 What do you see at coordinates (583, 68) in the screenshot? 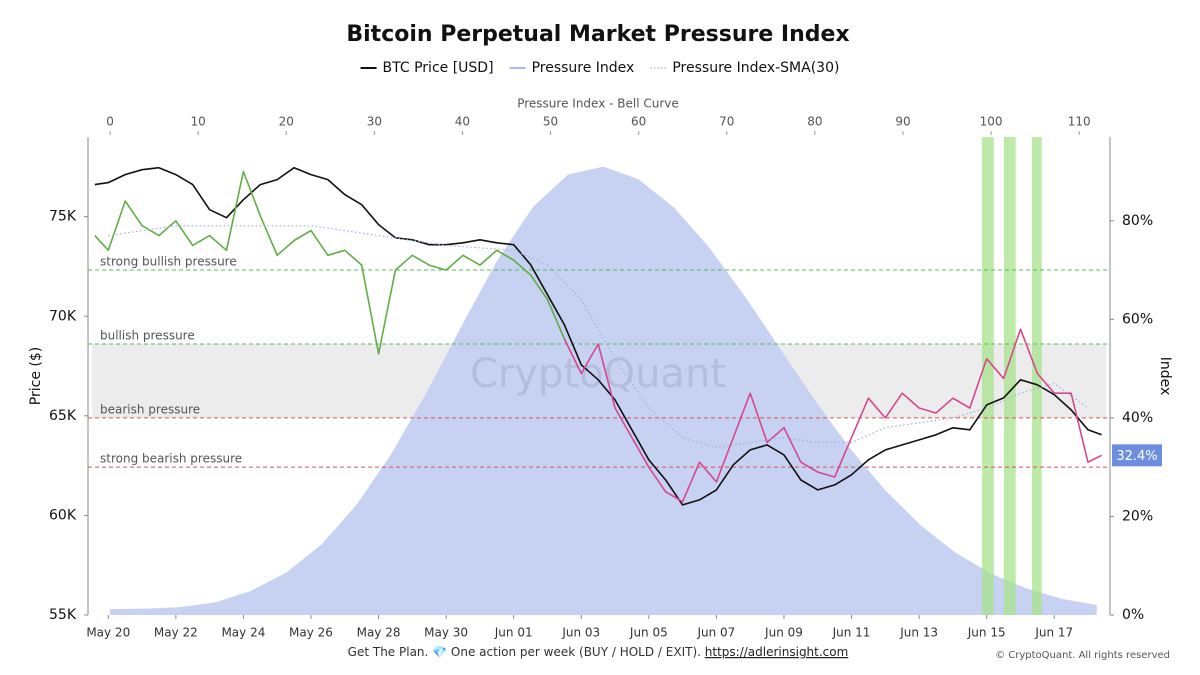
I see `legend-label: Pressure Index` at bounding box center [583, 68].